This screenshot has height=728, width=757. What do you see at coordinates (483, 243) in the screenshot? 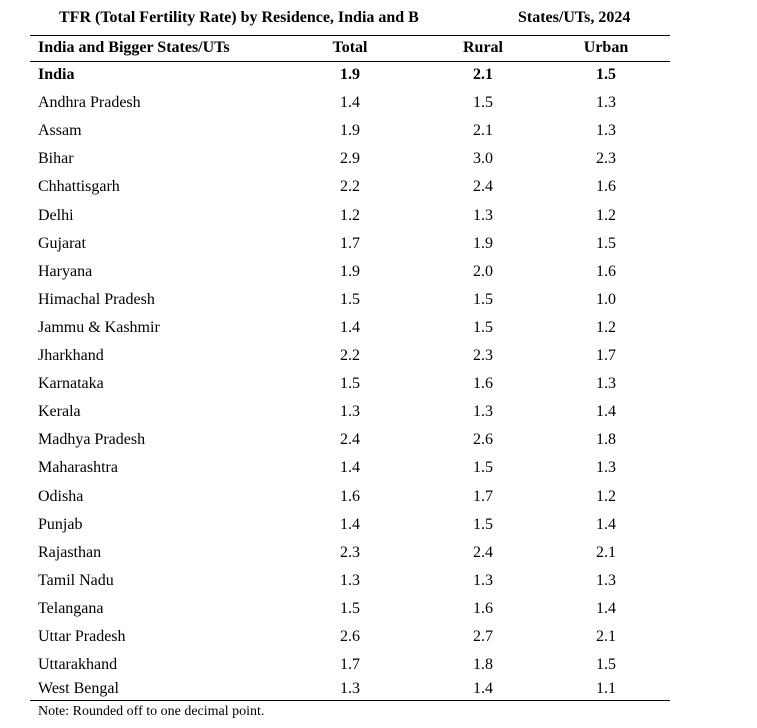
I see `cell-rural: 1.9` at bounding box center [483, 243].